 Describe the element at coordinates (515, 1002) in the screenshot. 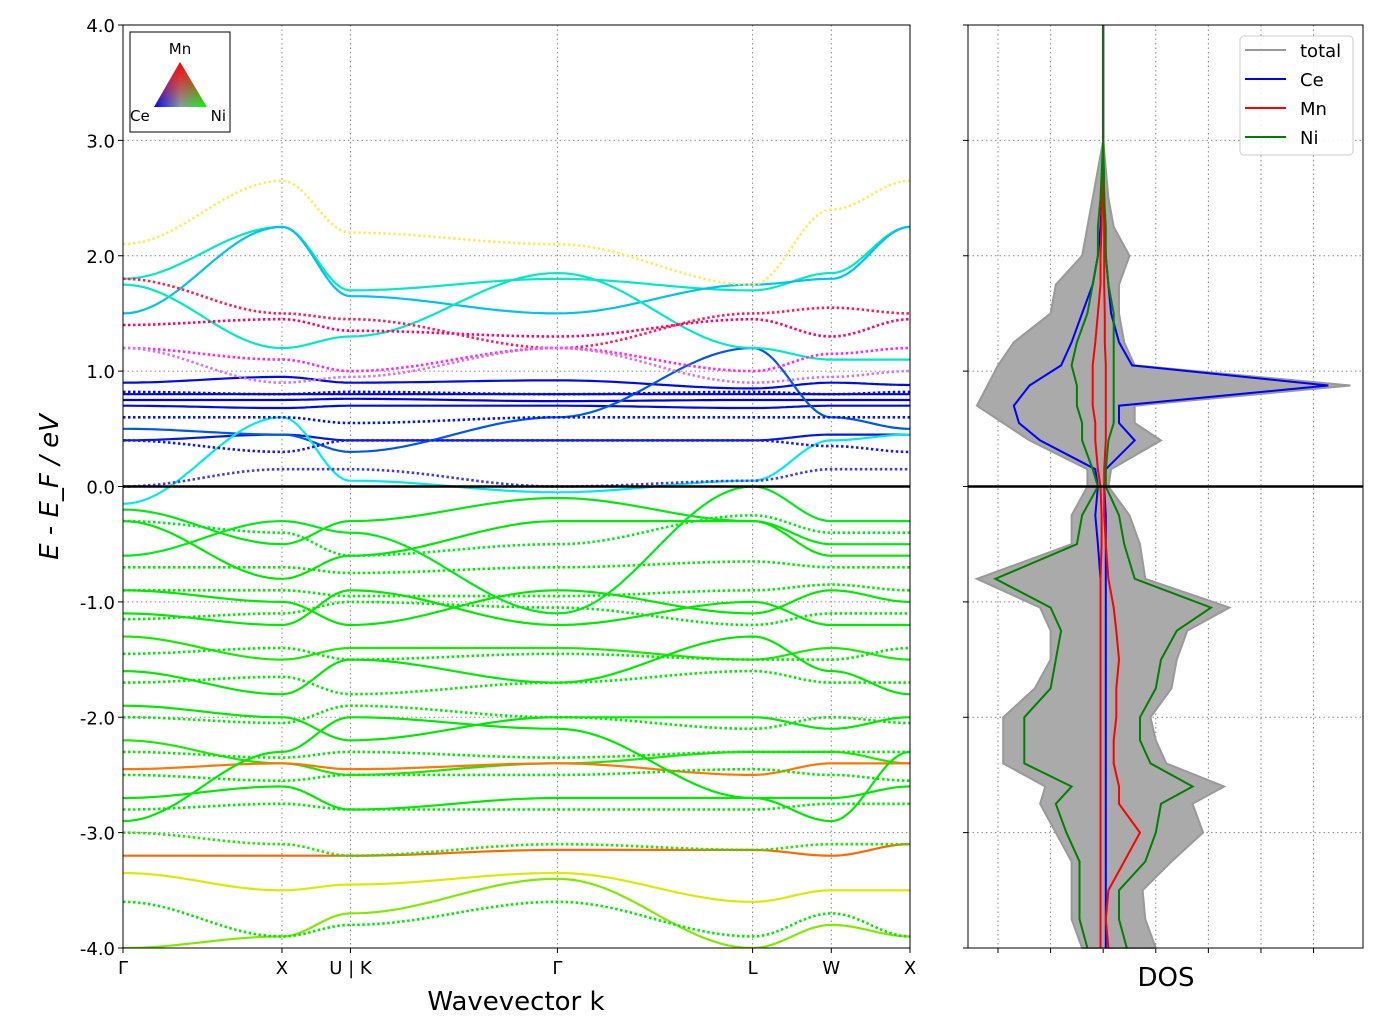

I see `band-xlabel: Wavevector k` at that location.